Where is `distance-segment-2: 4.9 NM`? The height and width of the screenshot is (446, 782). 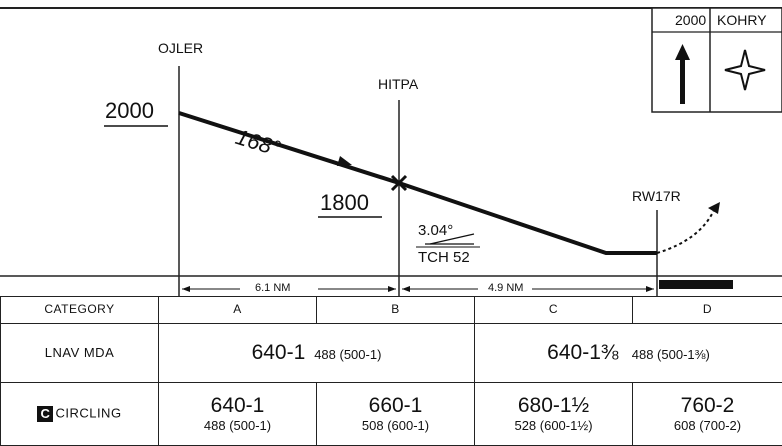 distance-segment-2: 4.9 NM is located at coordinates (505, 288).